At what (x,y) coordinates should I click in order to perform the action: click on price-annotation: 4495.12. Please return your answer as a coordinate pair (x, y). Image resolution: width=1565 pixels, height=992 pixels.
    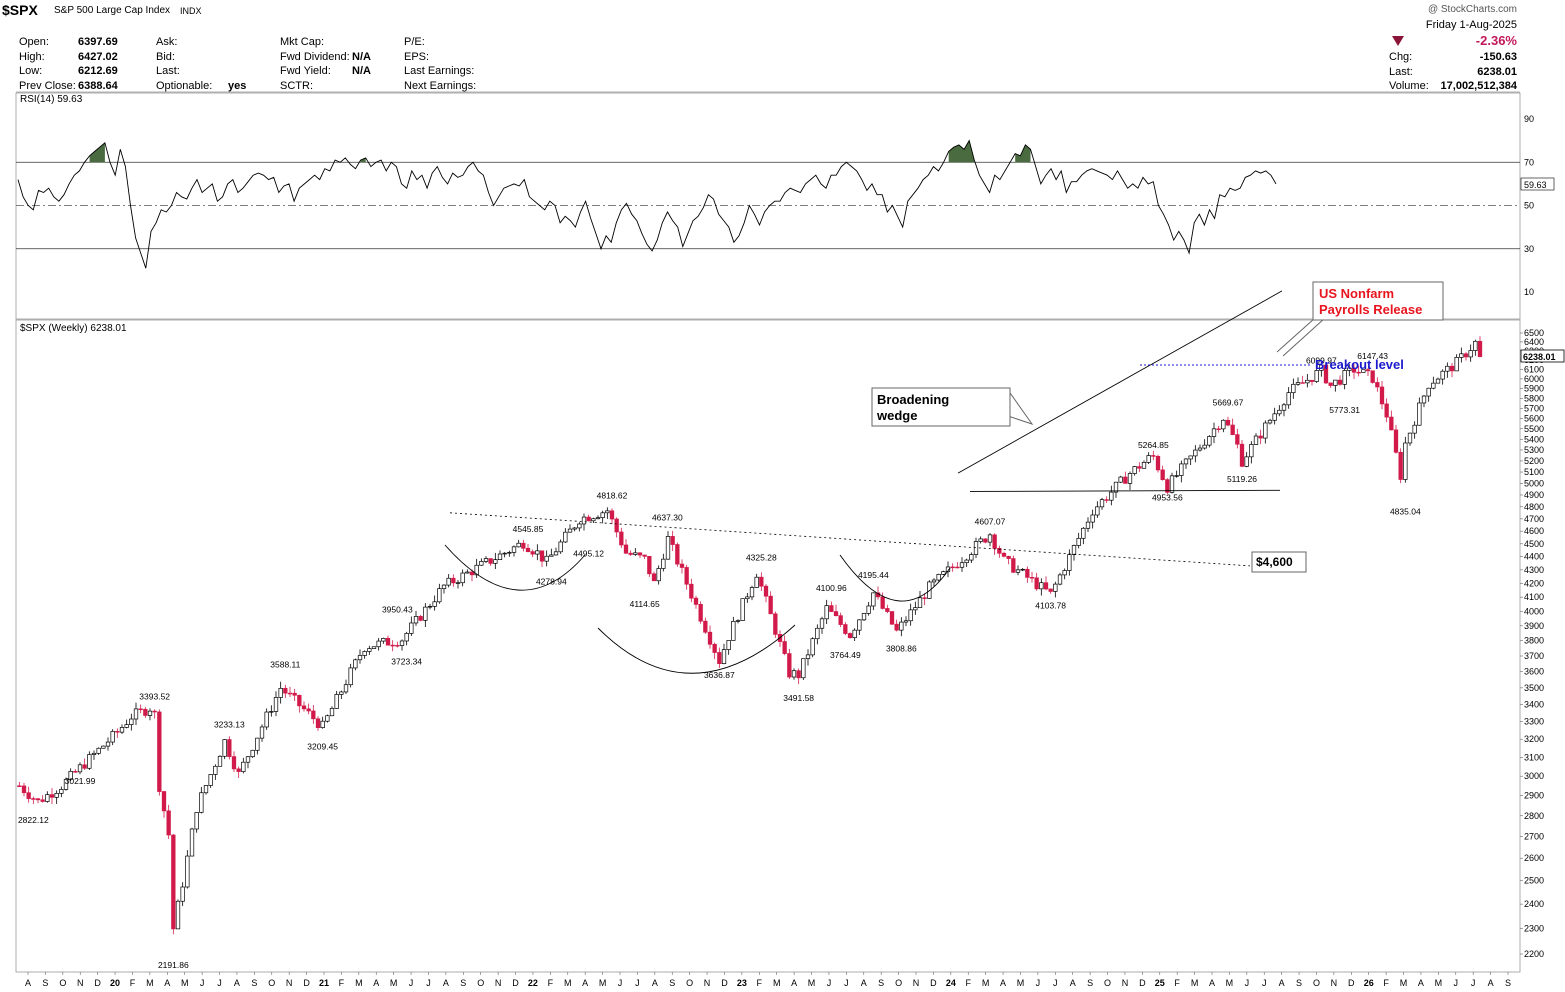
    Looking at the image, I should click on (588, 553).